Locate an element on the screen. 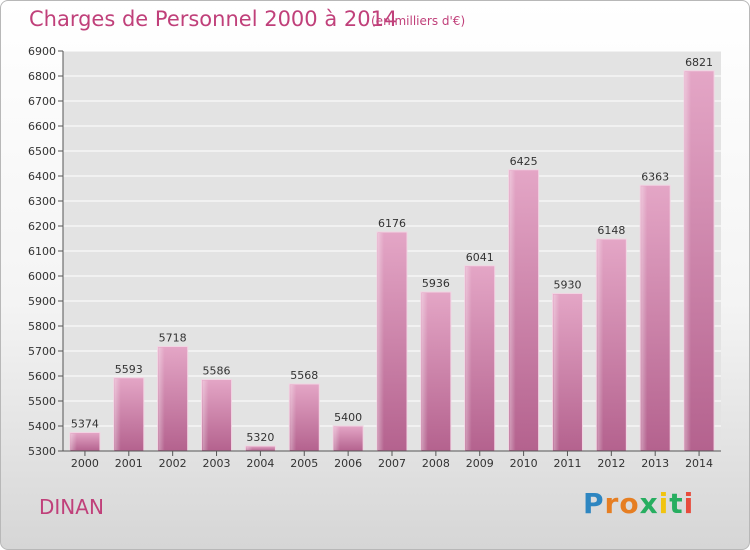 The width and height of the screenshot is (750, 550). y-tick-label: 6300 is located at coordinates (42, 201).